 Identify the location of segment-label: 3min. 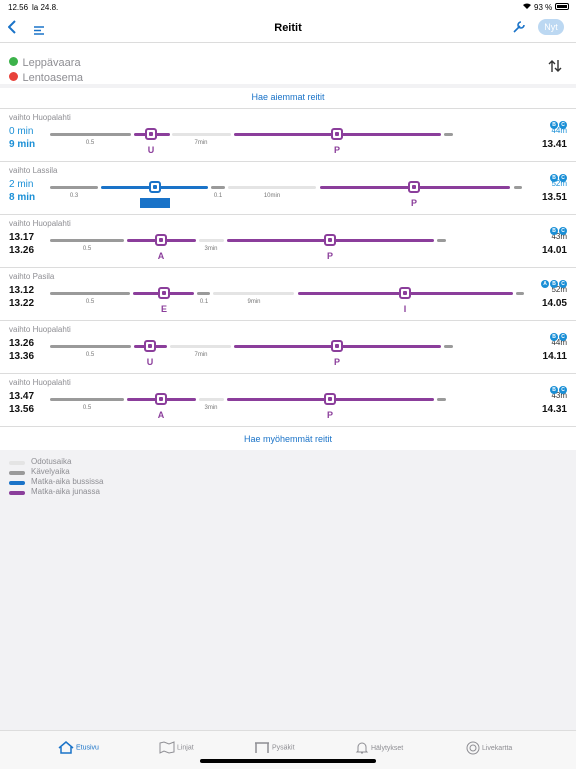
(211, 408).